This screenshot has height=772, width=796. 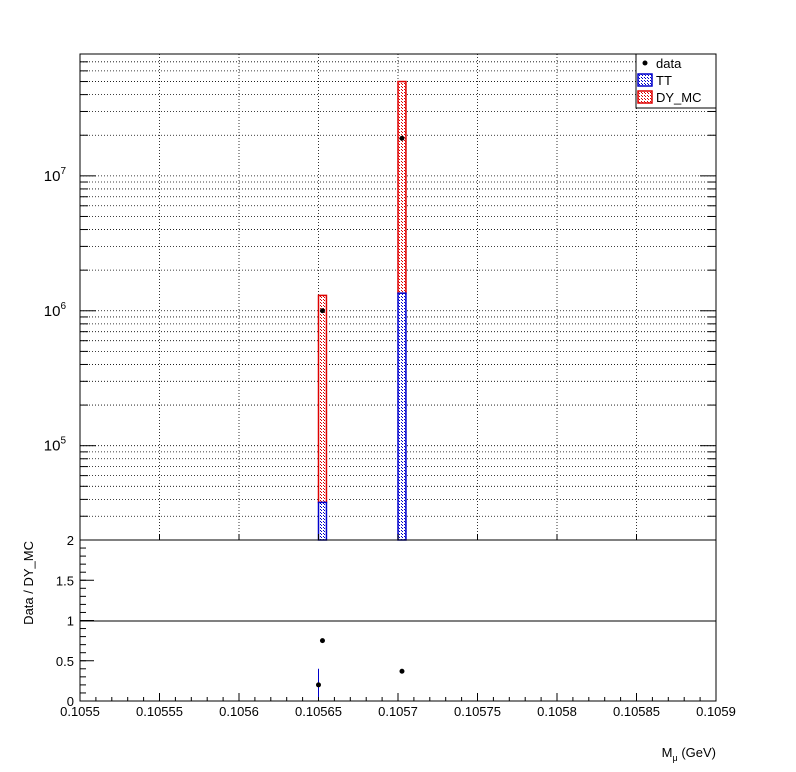 I want to click on x-tick-label: 0.10585, so click(x=636, y=711).